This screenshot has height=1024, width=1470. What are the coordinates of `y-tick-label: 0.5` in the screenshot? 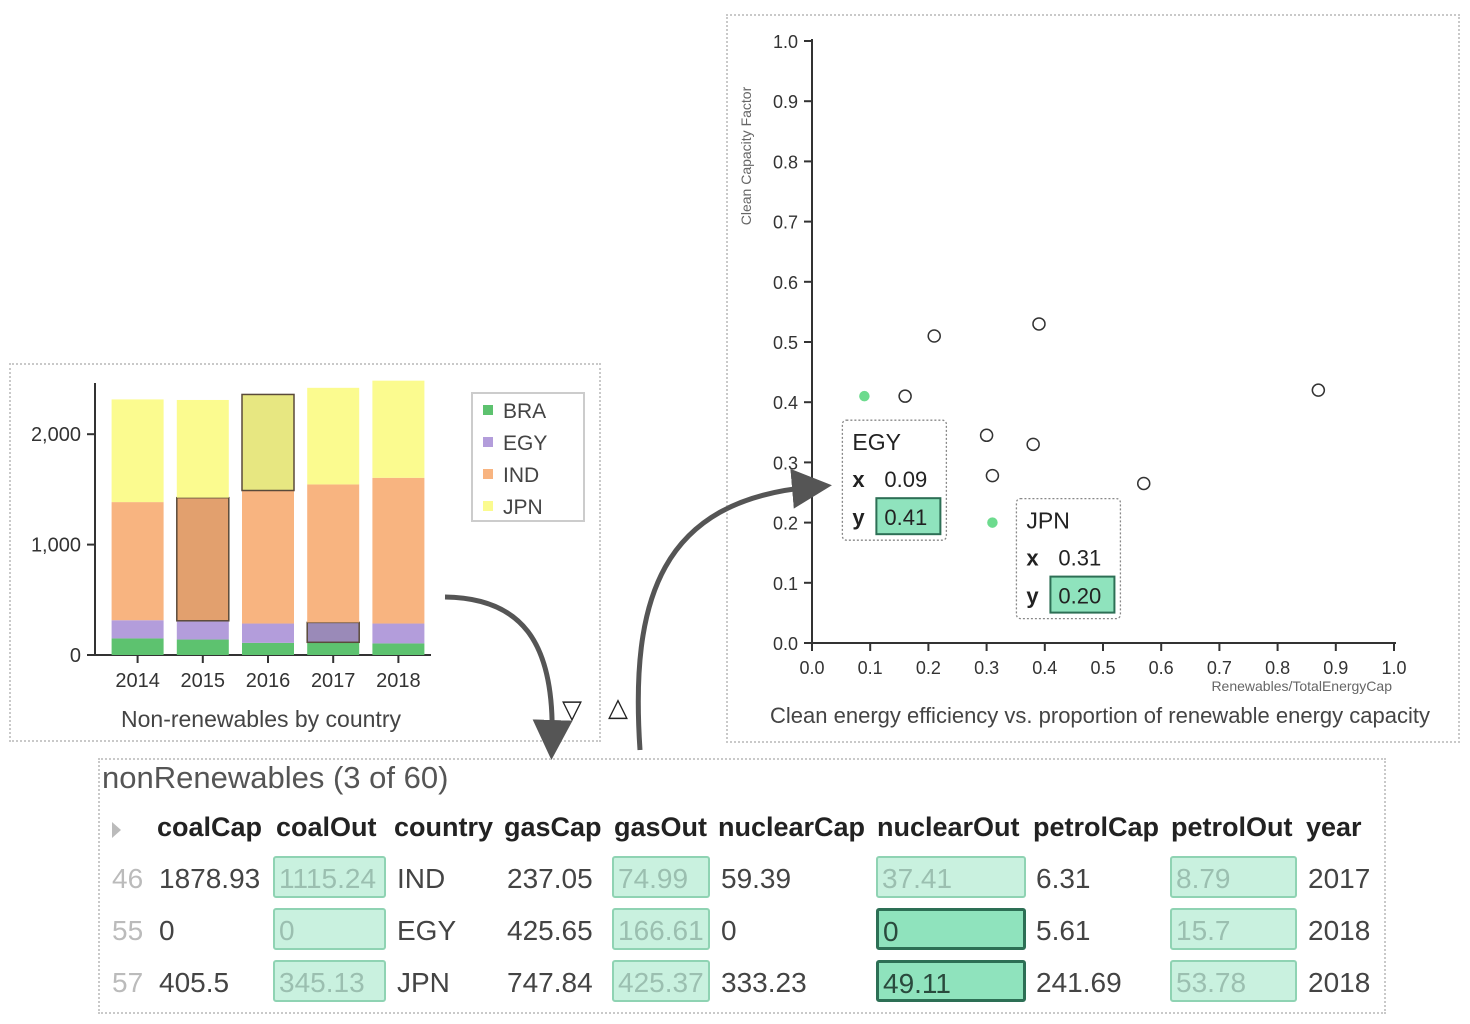 It's located at (785, 343).